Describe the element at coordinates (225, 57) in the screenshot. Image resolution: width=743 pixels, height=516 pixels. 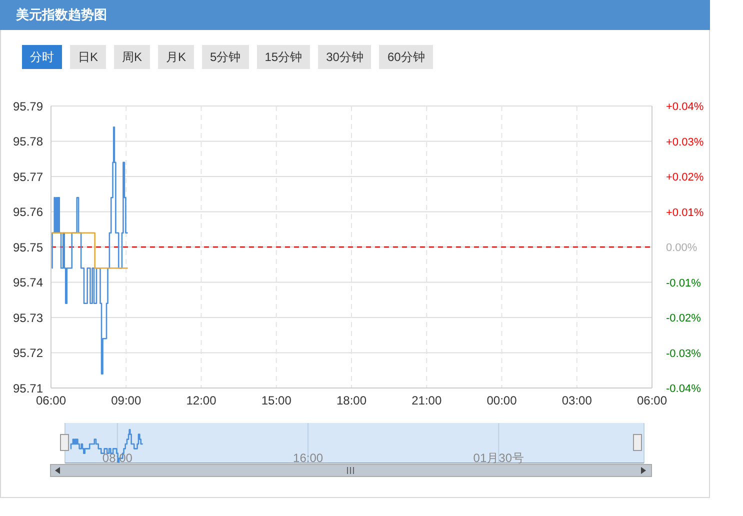
I see `text: 5分钟` at that location.